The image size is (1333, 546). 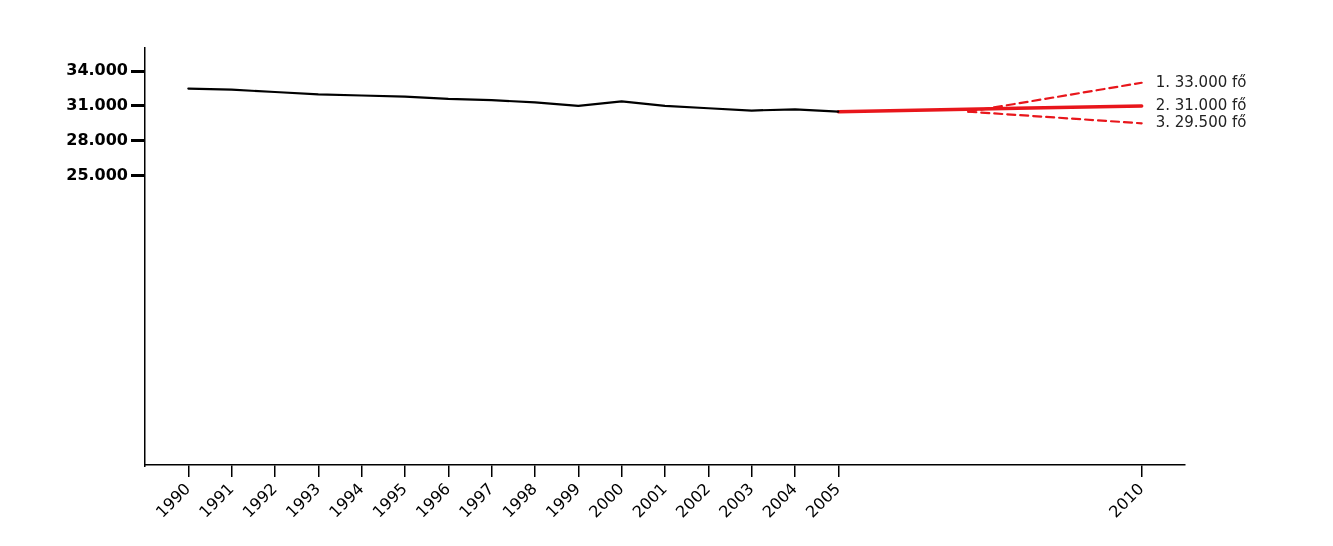 What do you see at coordinates (1201, 104) in the screenshot?
I see `annotation: 2. 31.000 fő` at bounding box center [1201, 104].